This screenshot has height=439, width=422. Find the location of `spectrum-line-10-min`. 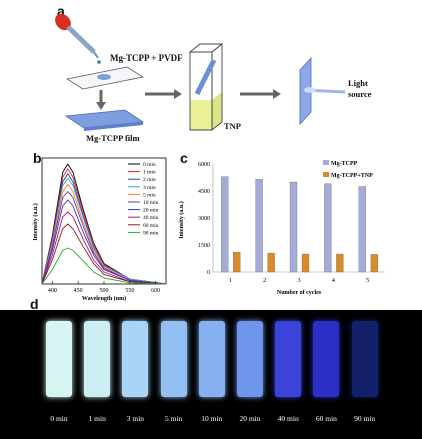

spectrum-line-10-min is located at coordinates (104, 238).